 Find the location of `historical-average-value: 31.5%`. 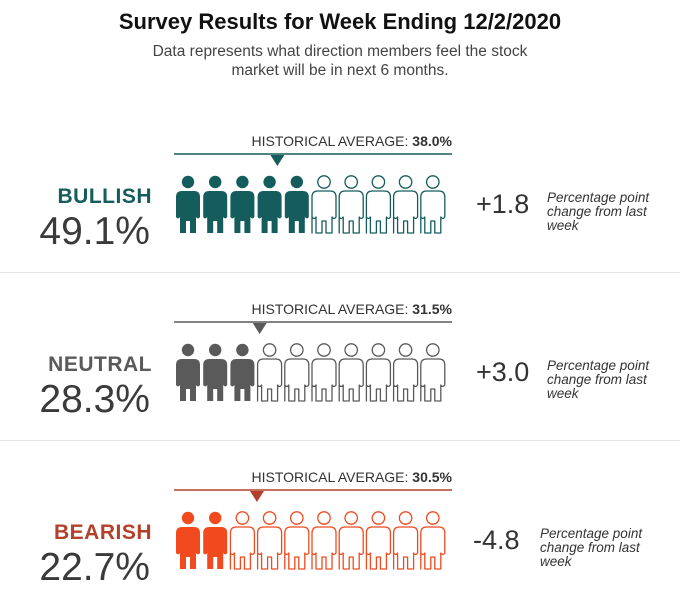

historical-average-value: 31.5% is located at coordinates (432, 309).